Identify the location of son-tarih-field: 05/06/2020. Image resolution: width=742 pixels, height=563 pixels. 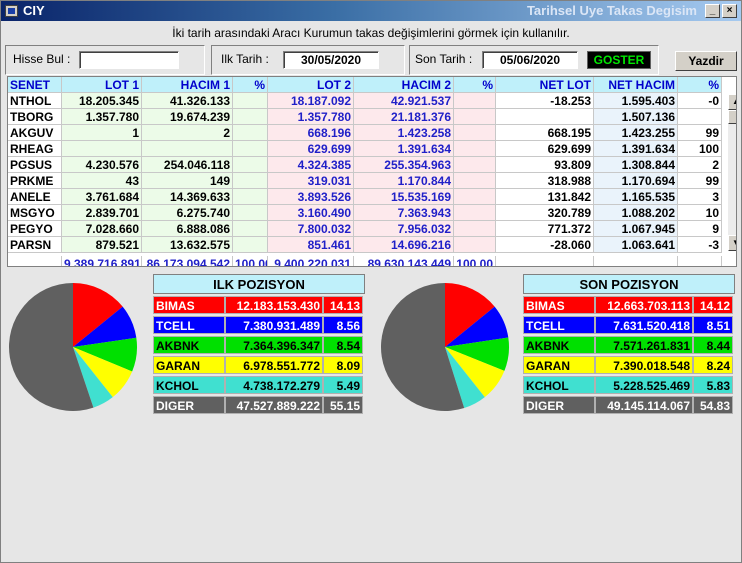
(530, 60).